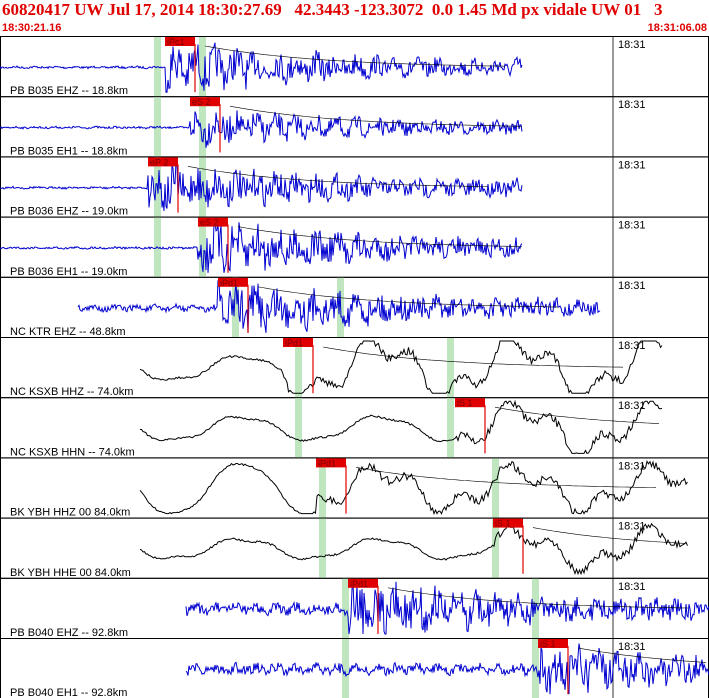 The height and width of the screenshot is (698, 709). What do you see at coordinates (72, 452) in the screenshot?
I see `station-label: NC KSXB HHN -- 74.0km` at bounding box center [72, 452].